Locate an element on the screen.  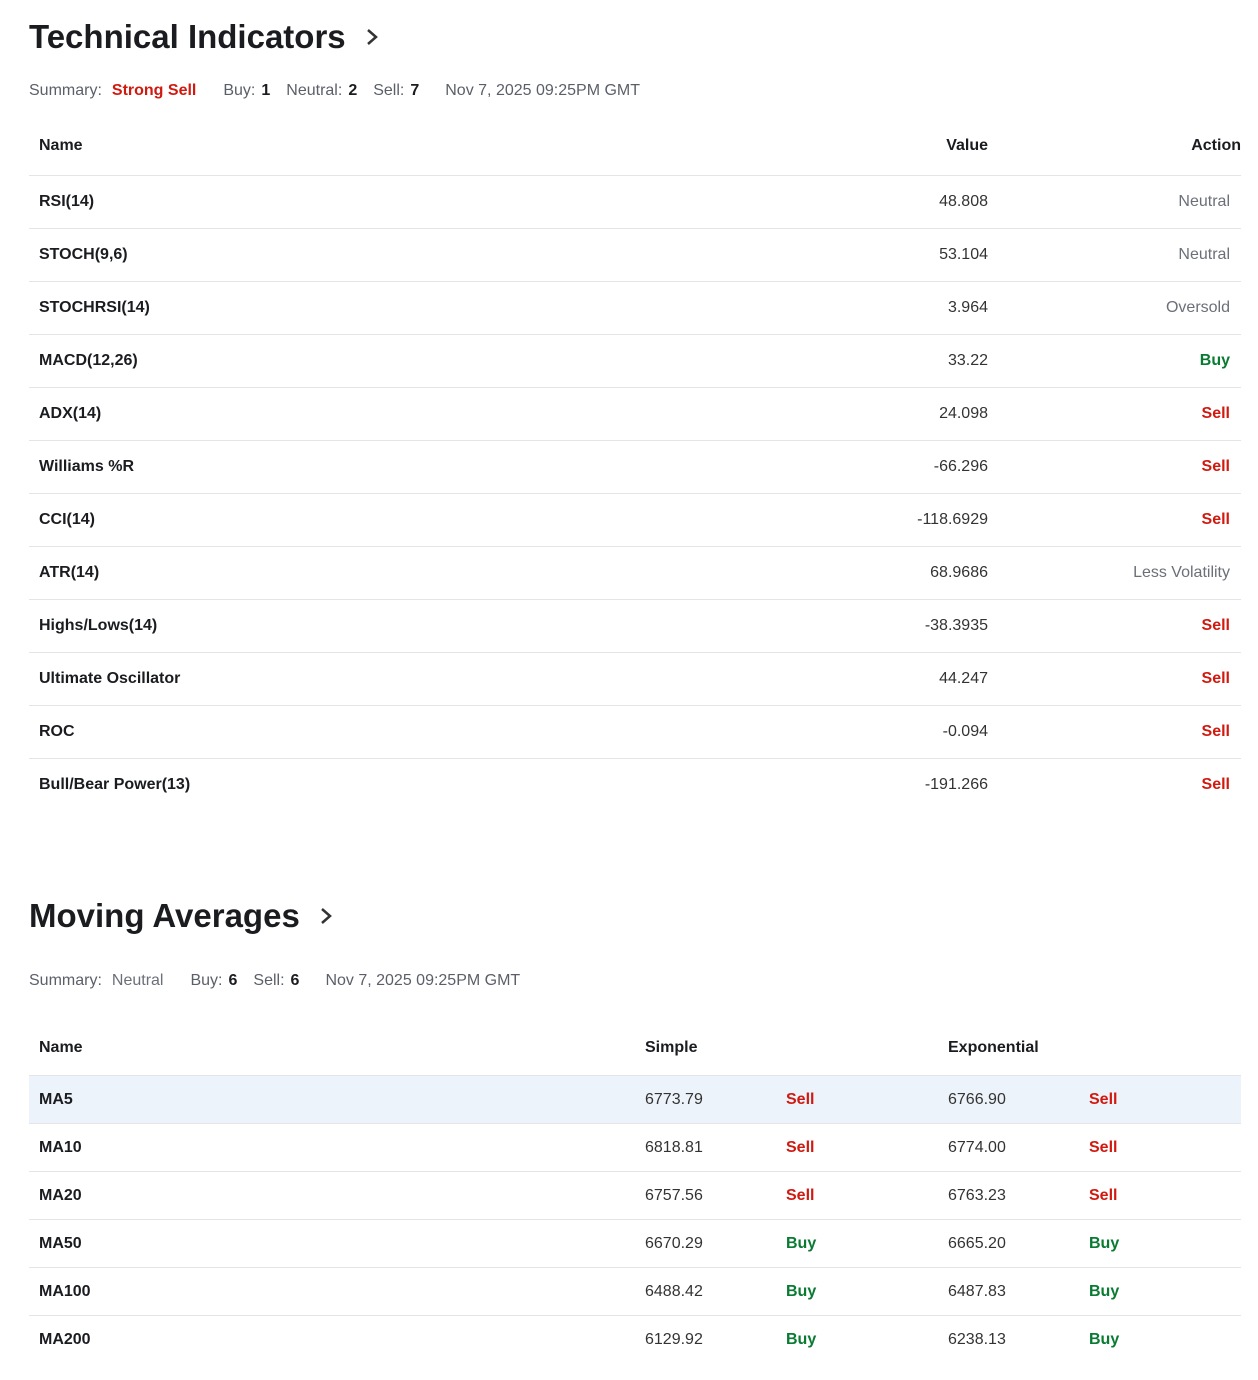
indicator-name: RSI(14) is located at coordinates (67, 201).